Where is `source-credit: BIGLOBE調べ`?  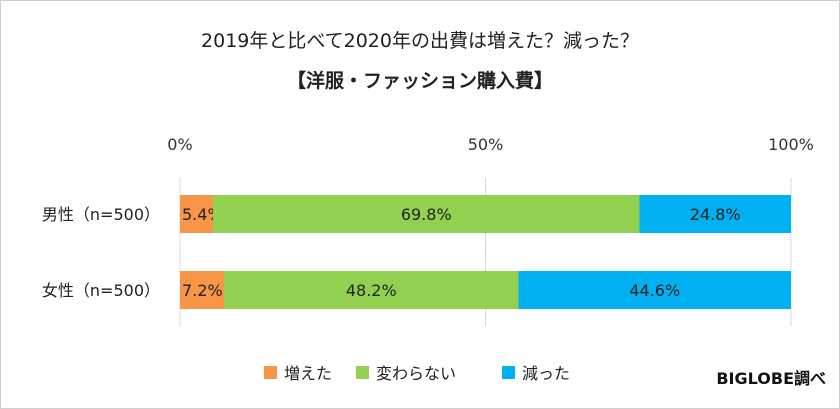 source-credit: BIGLOBE調べ is located at coordinates (771, 378).